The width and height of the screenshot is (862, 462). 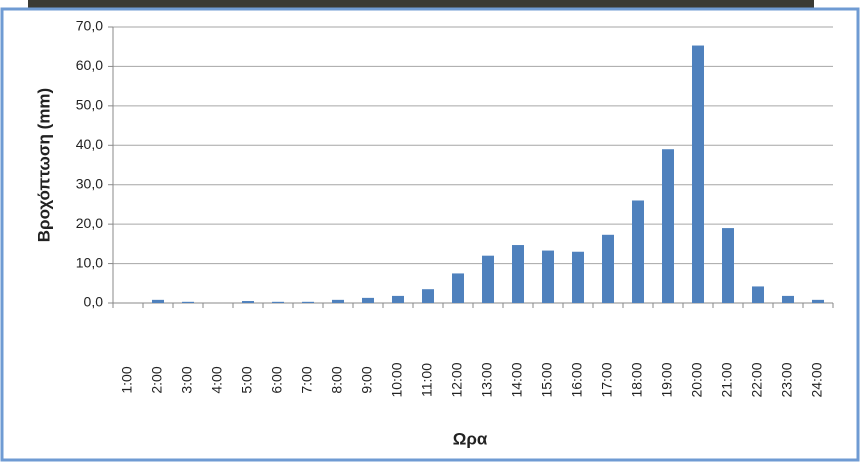 What do you see at coordinates (787, 379) in the screenshot?
I see `x-tick-label: 23:00` at bounding box center [787, 379].